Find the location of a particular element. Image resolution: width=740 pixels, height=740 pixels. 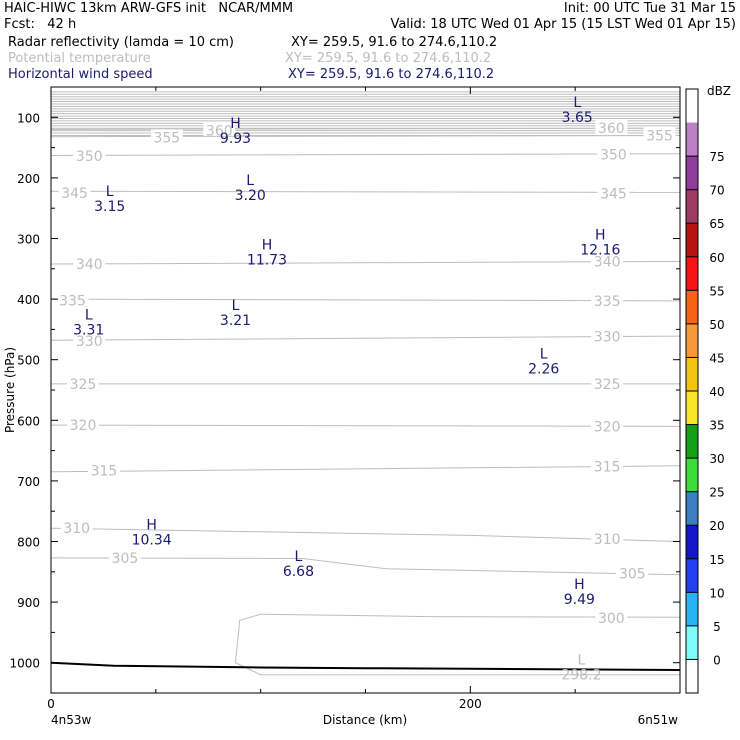

theta-contour-label: 350 is located at coordinates (89, 157).